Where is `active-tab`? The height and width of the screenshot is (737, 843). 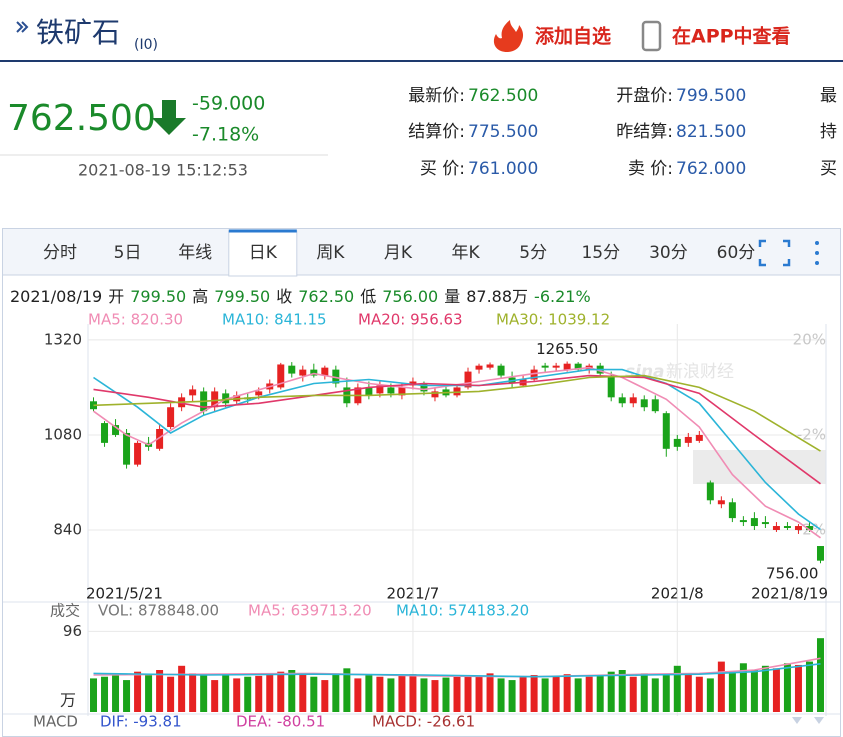
active-tab is located at coordinates (263, 253).